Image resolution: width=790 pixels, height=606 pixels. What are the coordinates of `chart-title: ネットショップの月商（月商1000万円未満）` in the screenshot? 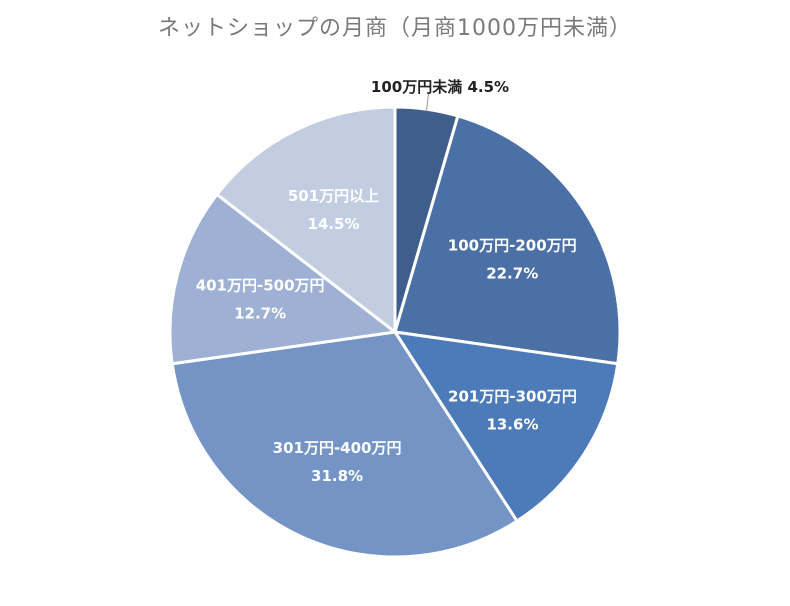 It's located at (395, 28).